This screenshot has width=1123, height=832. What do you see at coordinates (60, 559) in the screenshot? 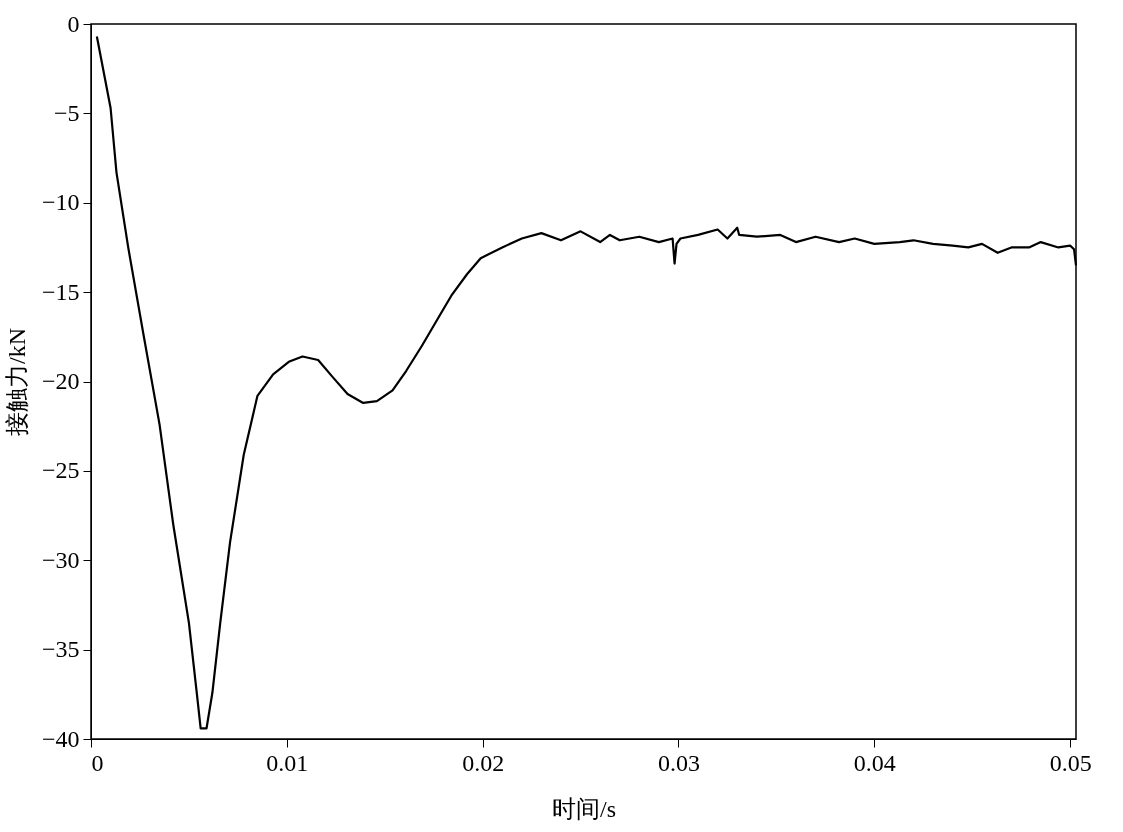
I see `y-tick-label: −30` at bounding box center [60, 559].